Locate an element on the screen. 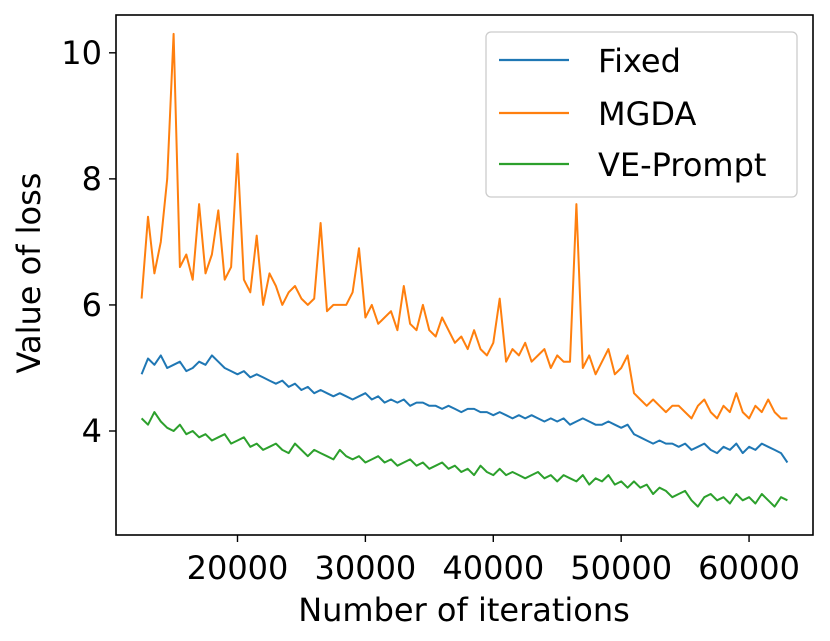 This screenshot has height=641, width=830. legend: Fixed MGDA VE-Prompt is located at coordinates (641, 114).